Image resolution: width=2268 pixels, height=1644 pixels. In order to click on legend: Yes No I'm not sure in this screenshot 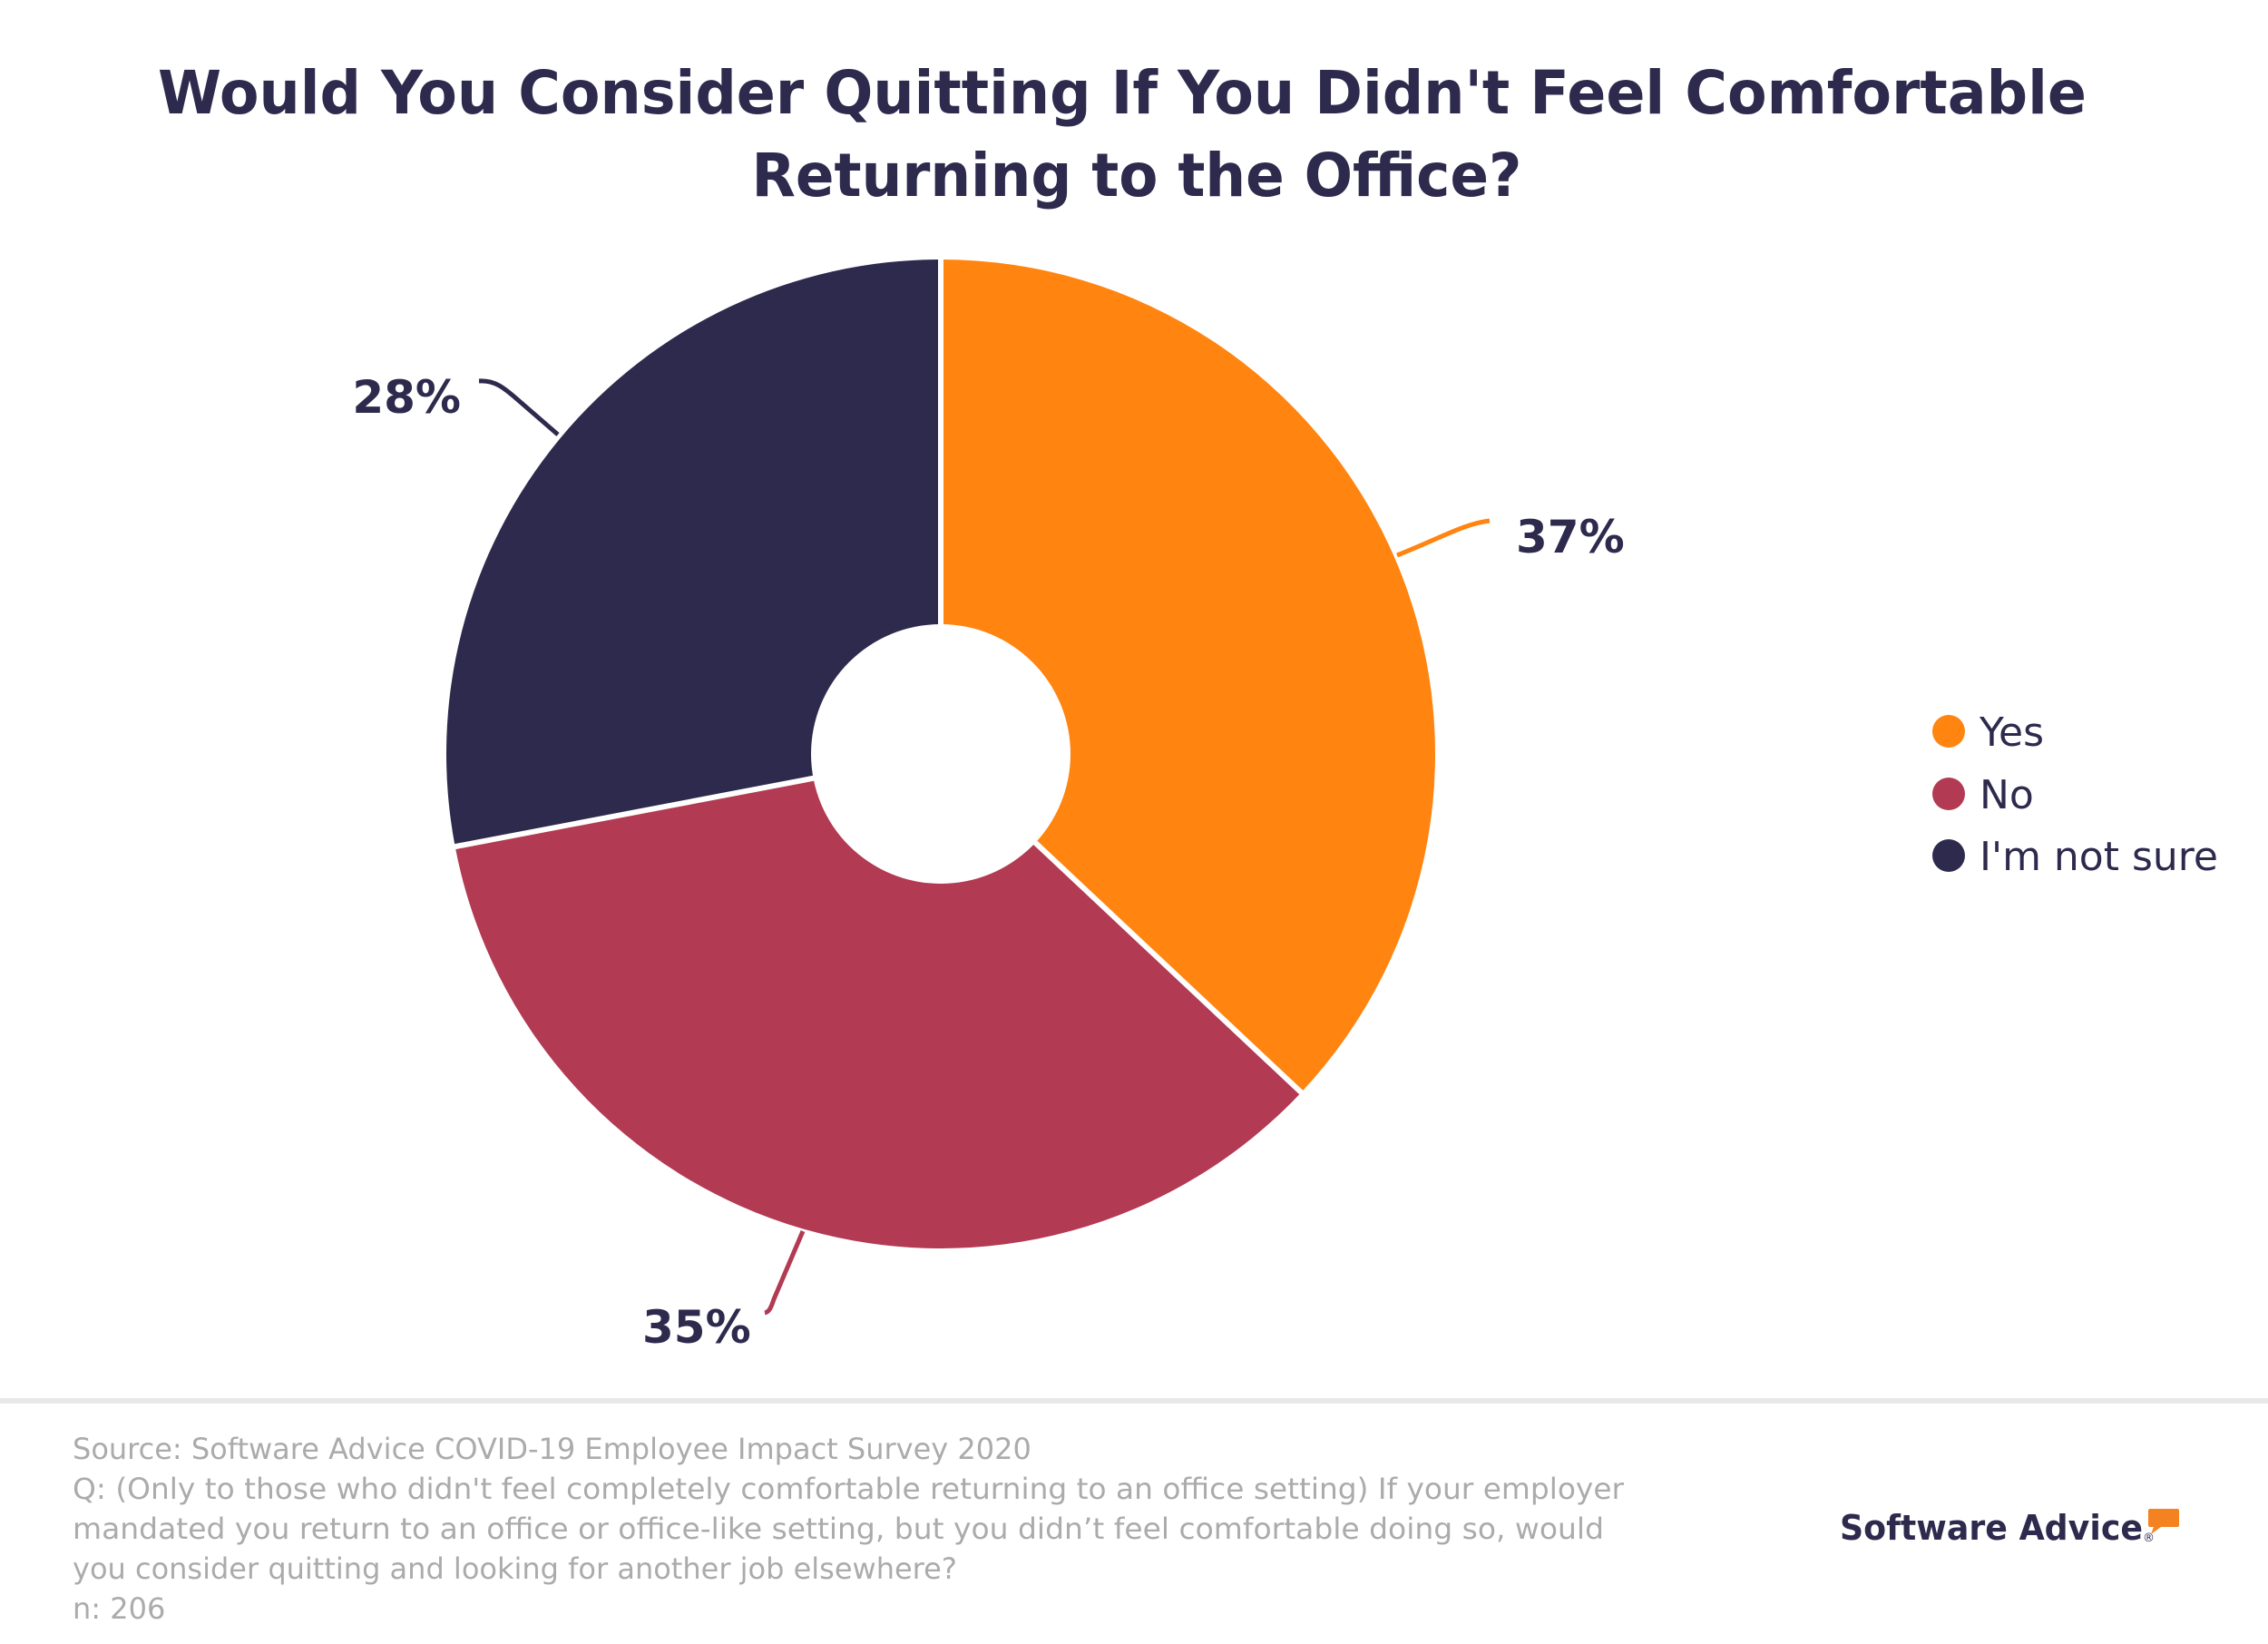, I will do `click(2075, 795)`.